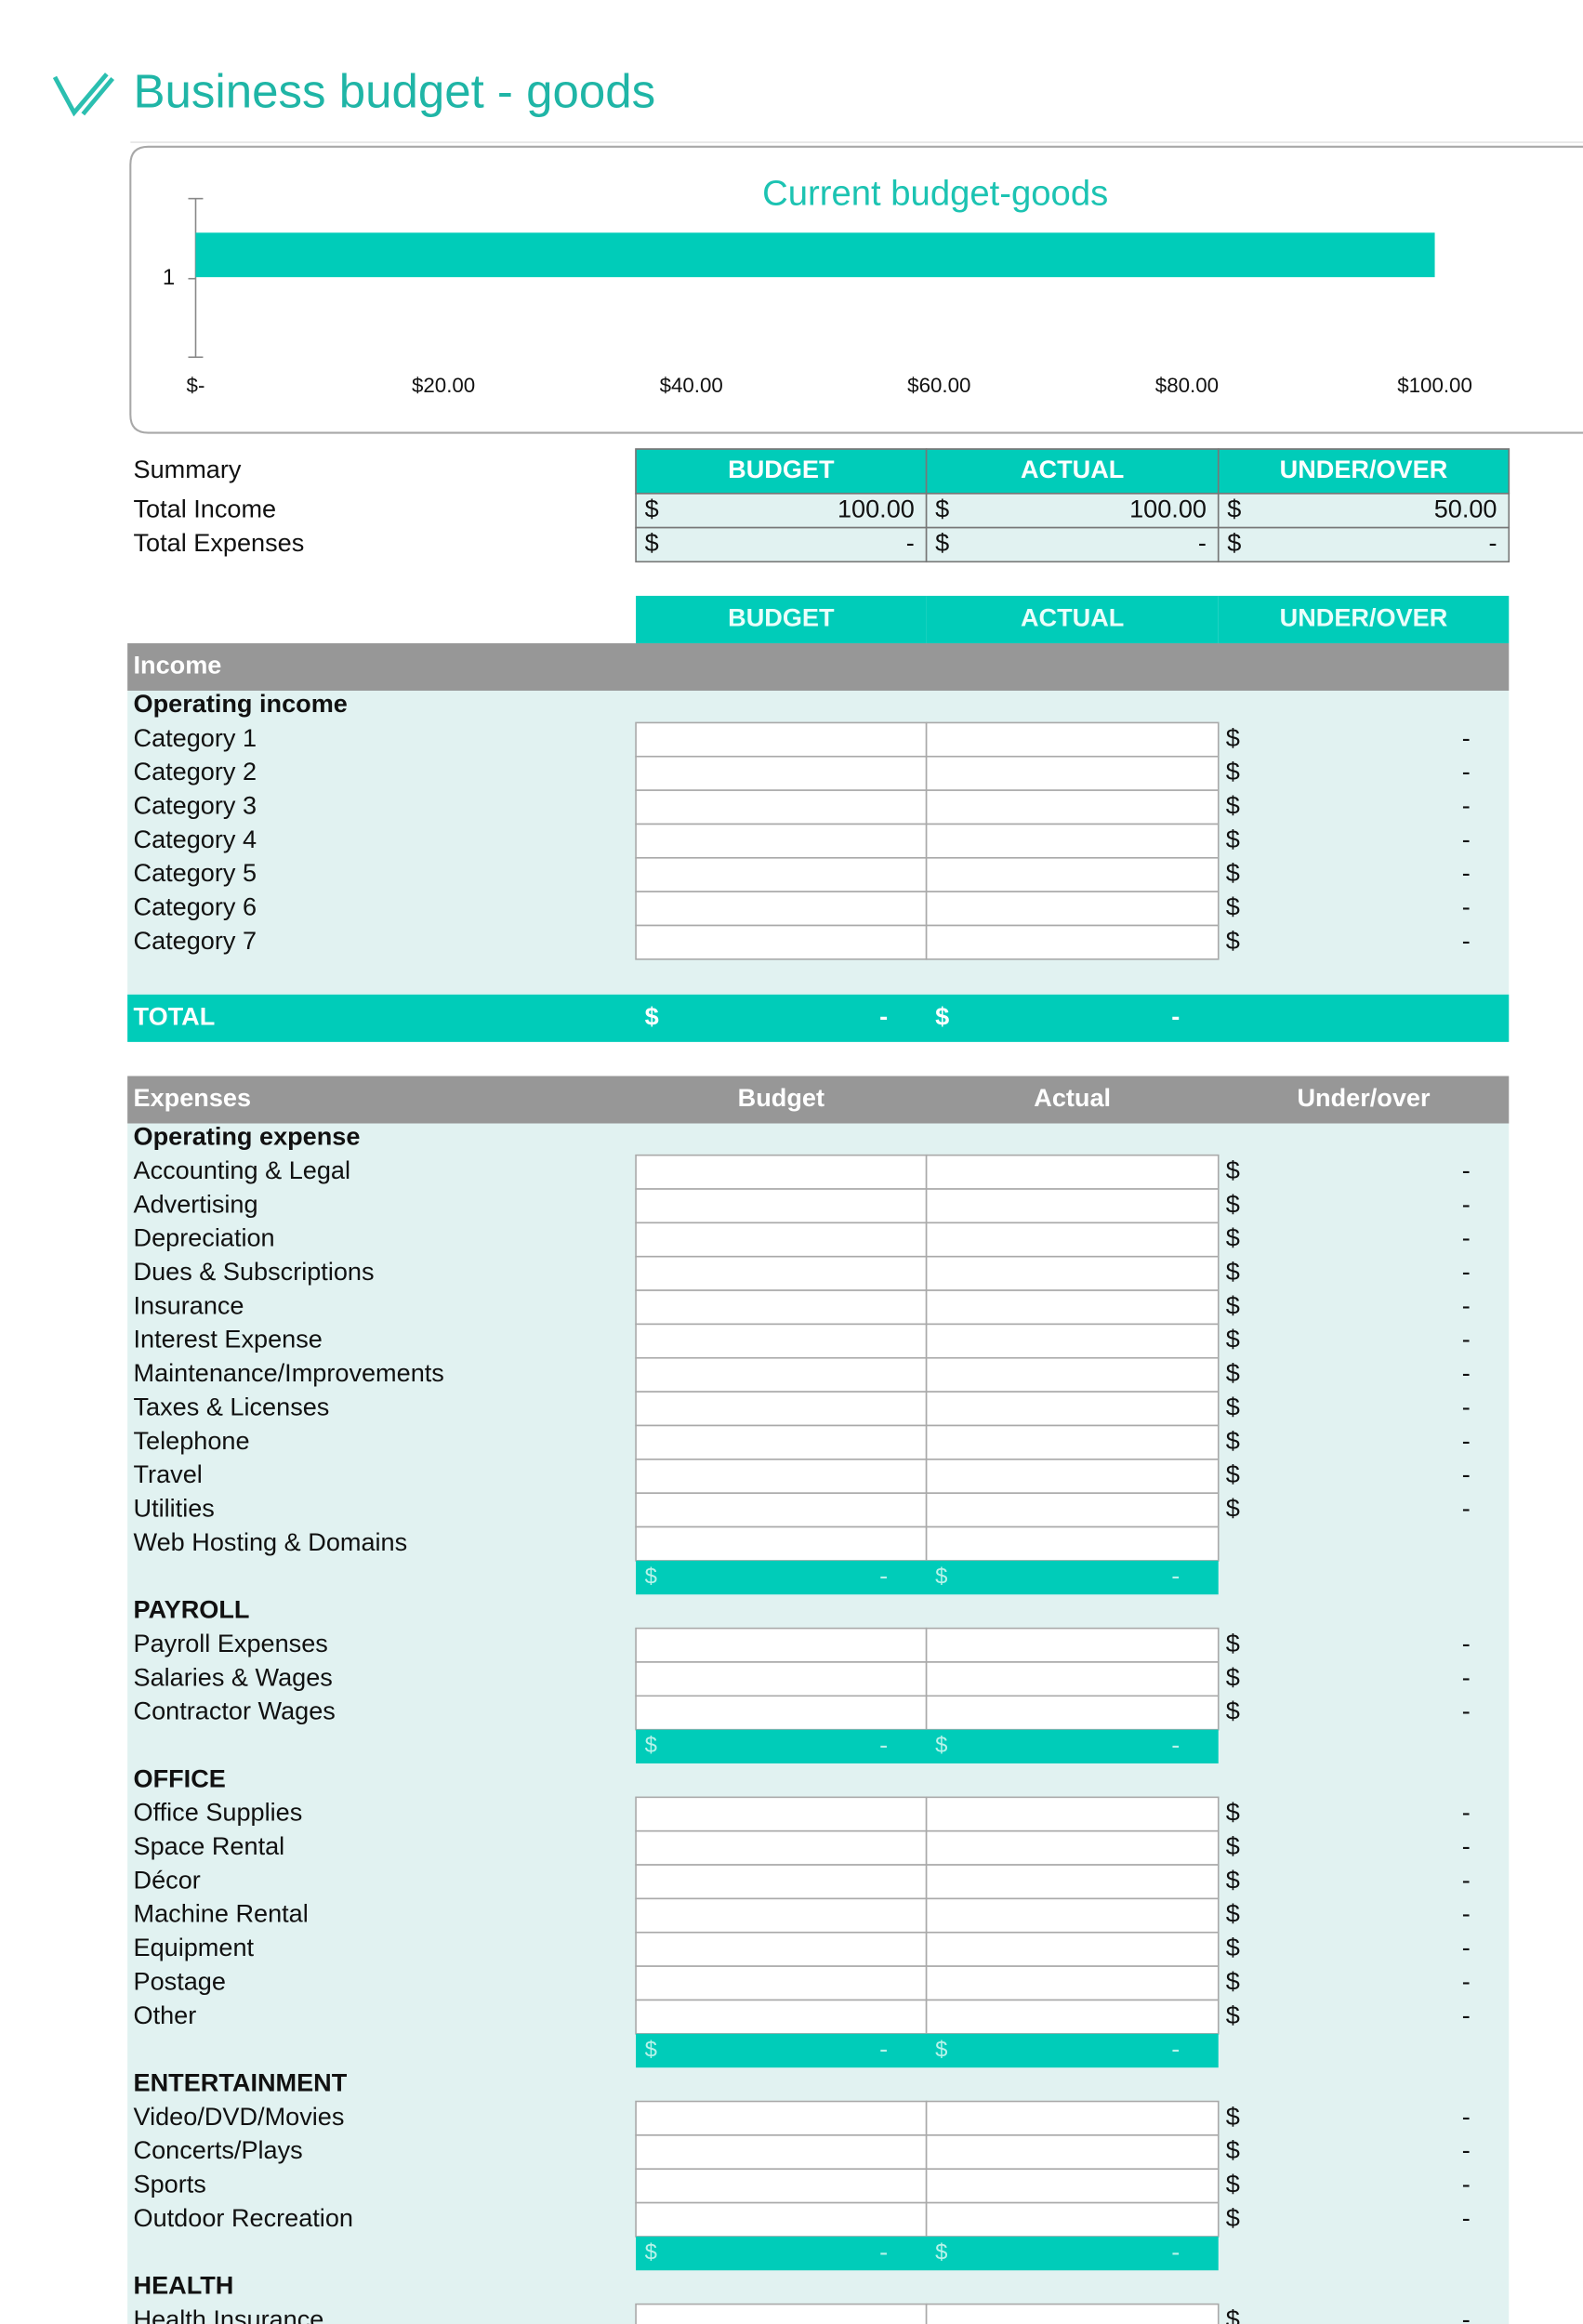 This screenshot has width=1583, height=2324. What do you see at coordinates (170, 2184) in the screenshot?
I see `row-label: Sports` at bounding box center [170, 2184].